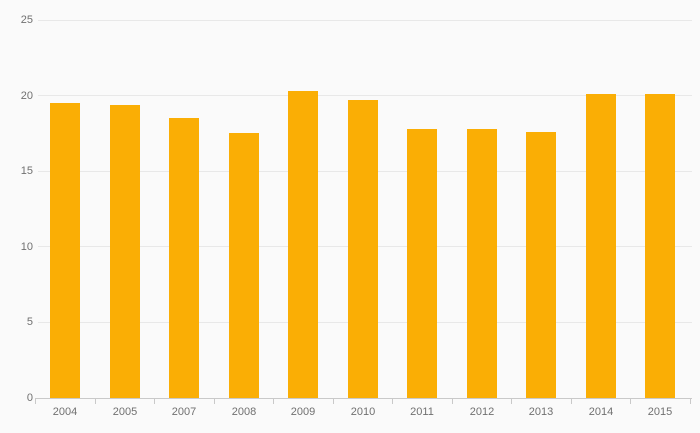  I want to click on bar-2012, so click(482, 263).